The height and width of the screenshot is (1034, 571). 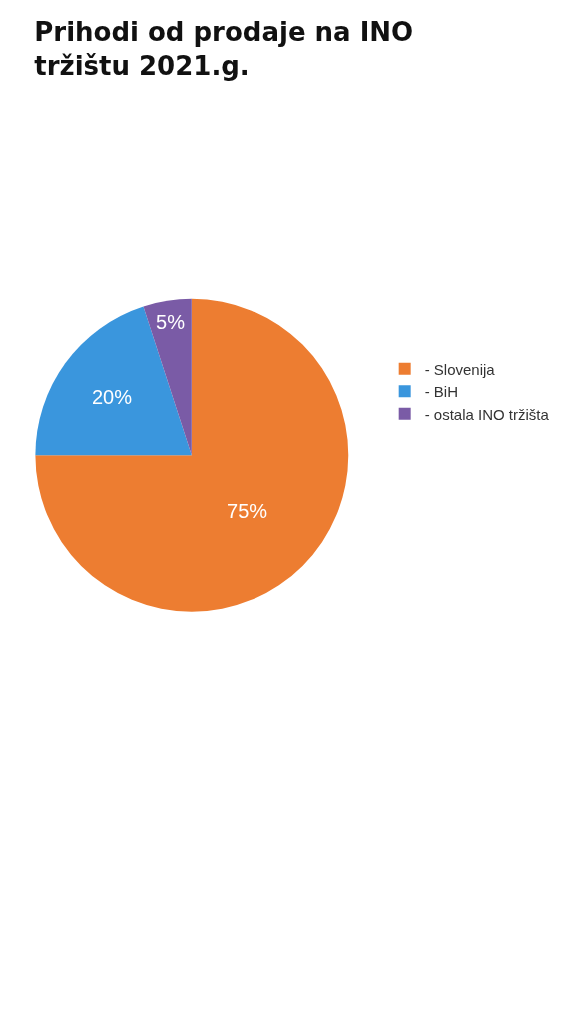 What do you see at coordinates (112, 397) in the screenshot?
I see `data-label: 20%` at bounding box center [112, 397].